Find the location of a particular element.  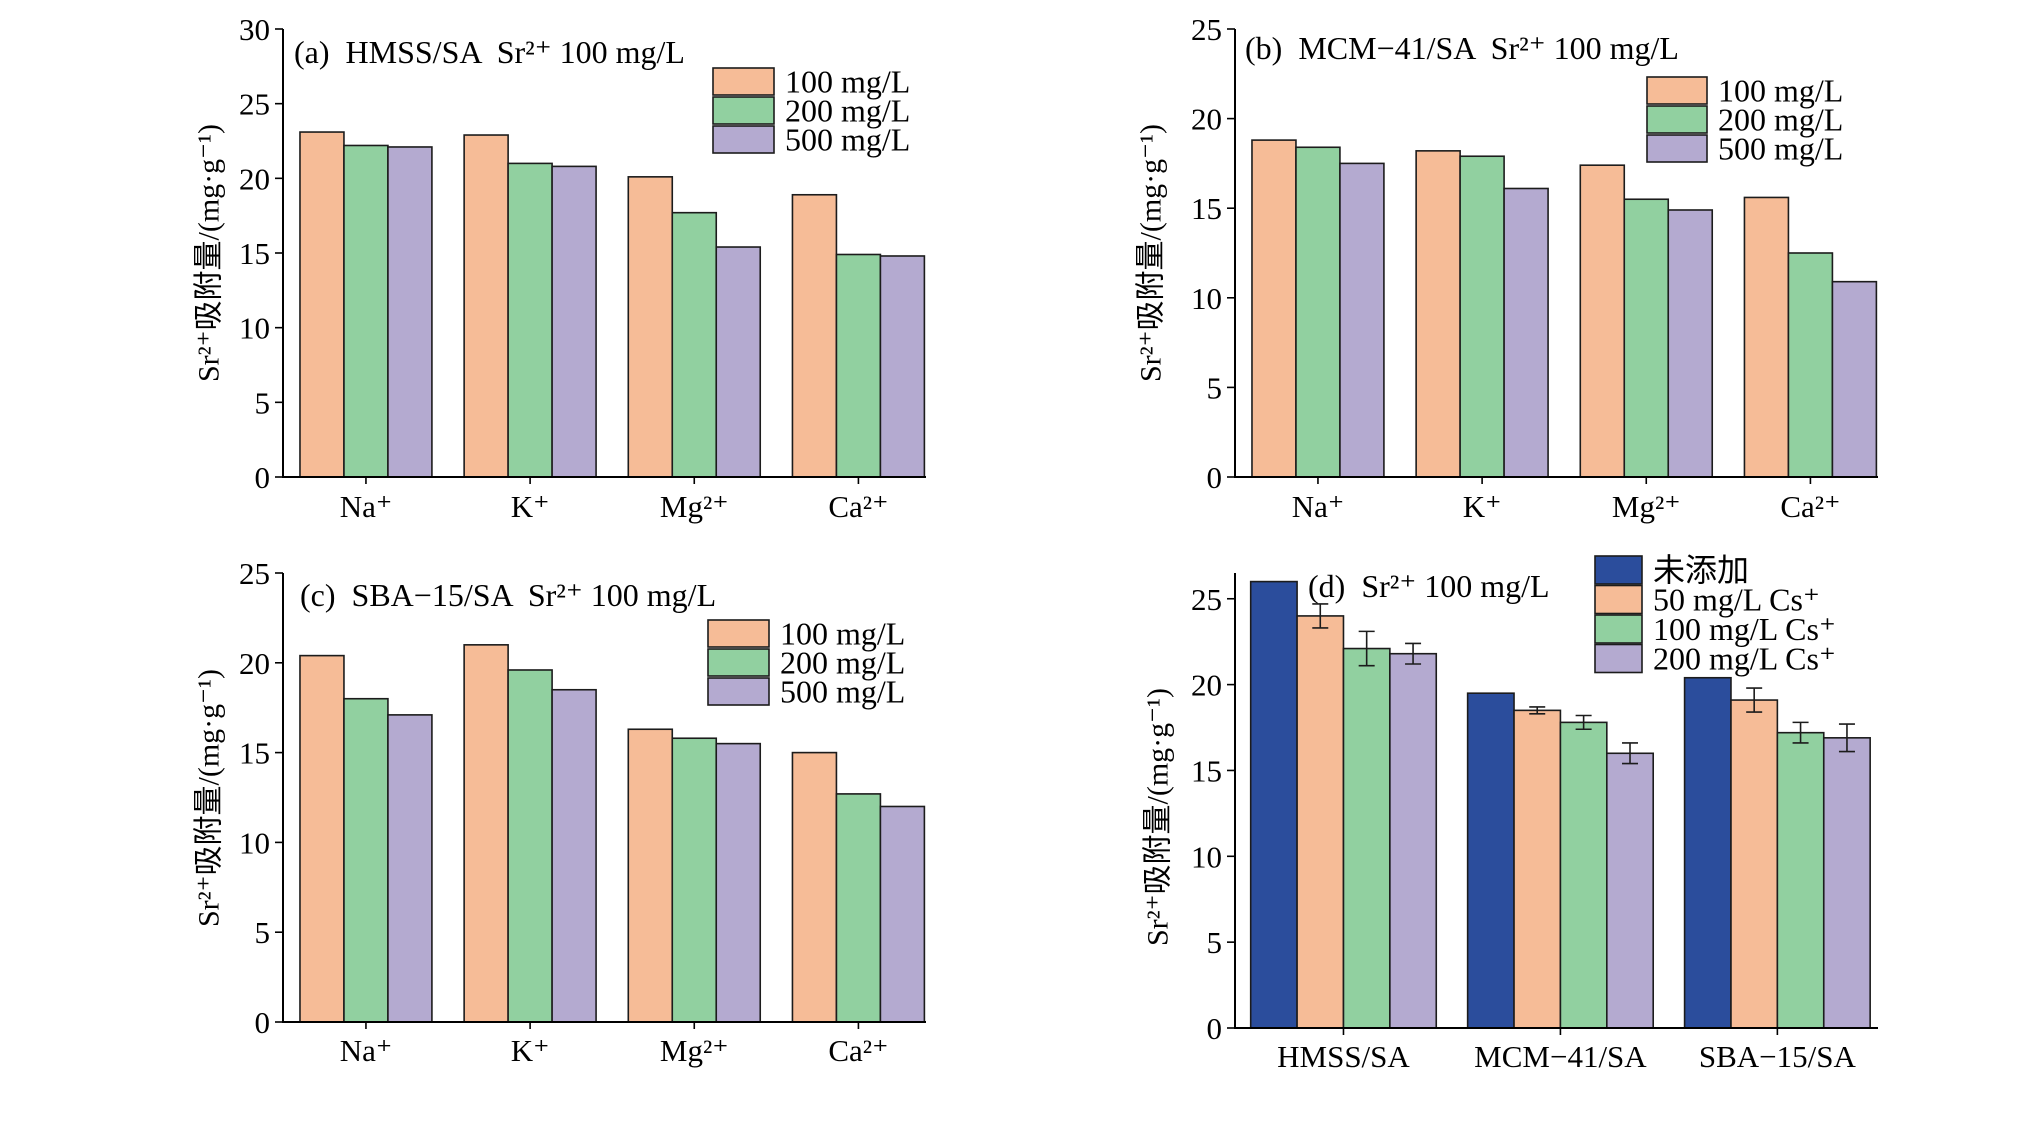

legend-label: 200 mg/L is located at coordinates (1780, 120).